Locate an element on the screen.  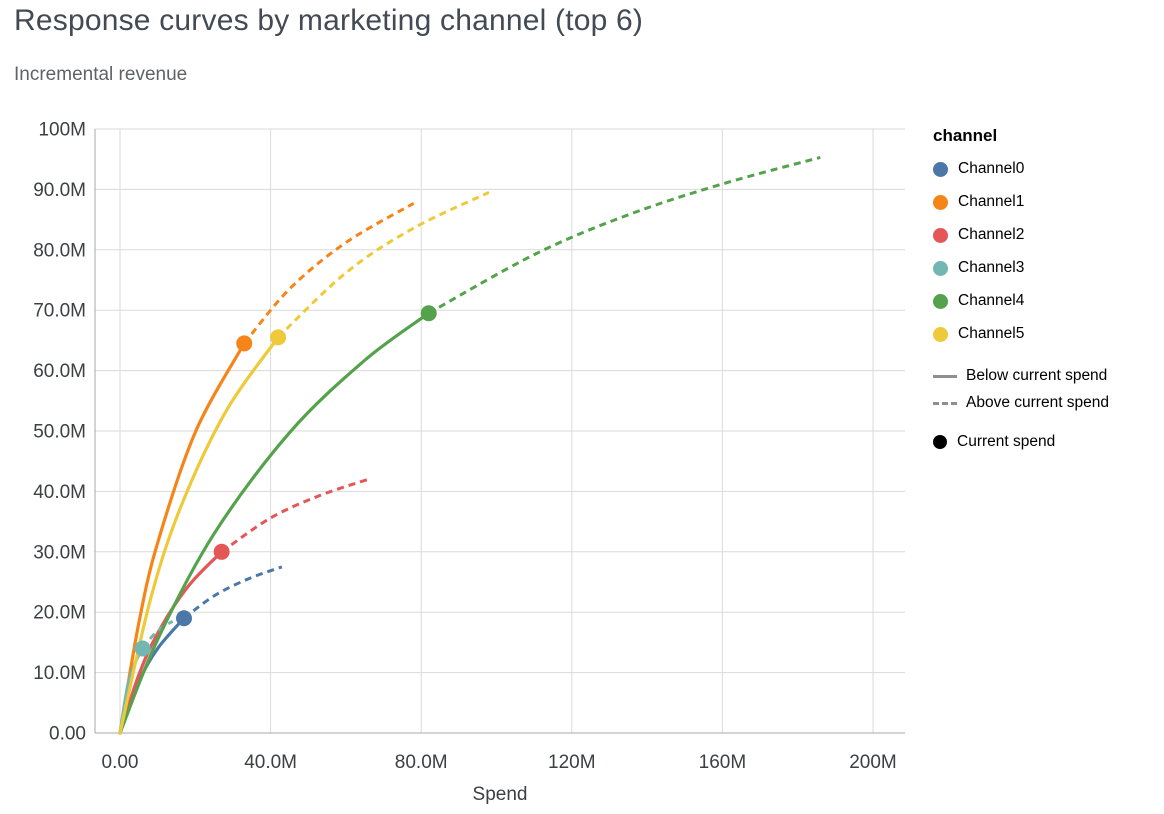
legend-item-label: Channel5 is located at coordinates (991, 333).